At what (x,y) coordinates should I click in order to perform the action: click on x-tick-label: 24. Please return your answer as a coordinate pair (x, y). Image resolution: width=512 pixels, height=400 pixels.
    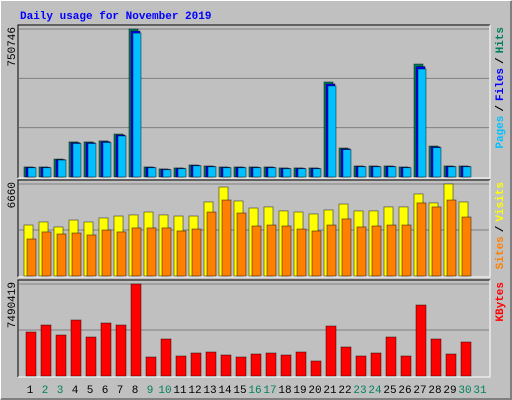
    Looking at the image, I should click on (375, 391).